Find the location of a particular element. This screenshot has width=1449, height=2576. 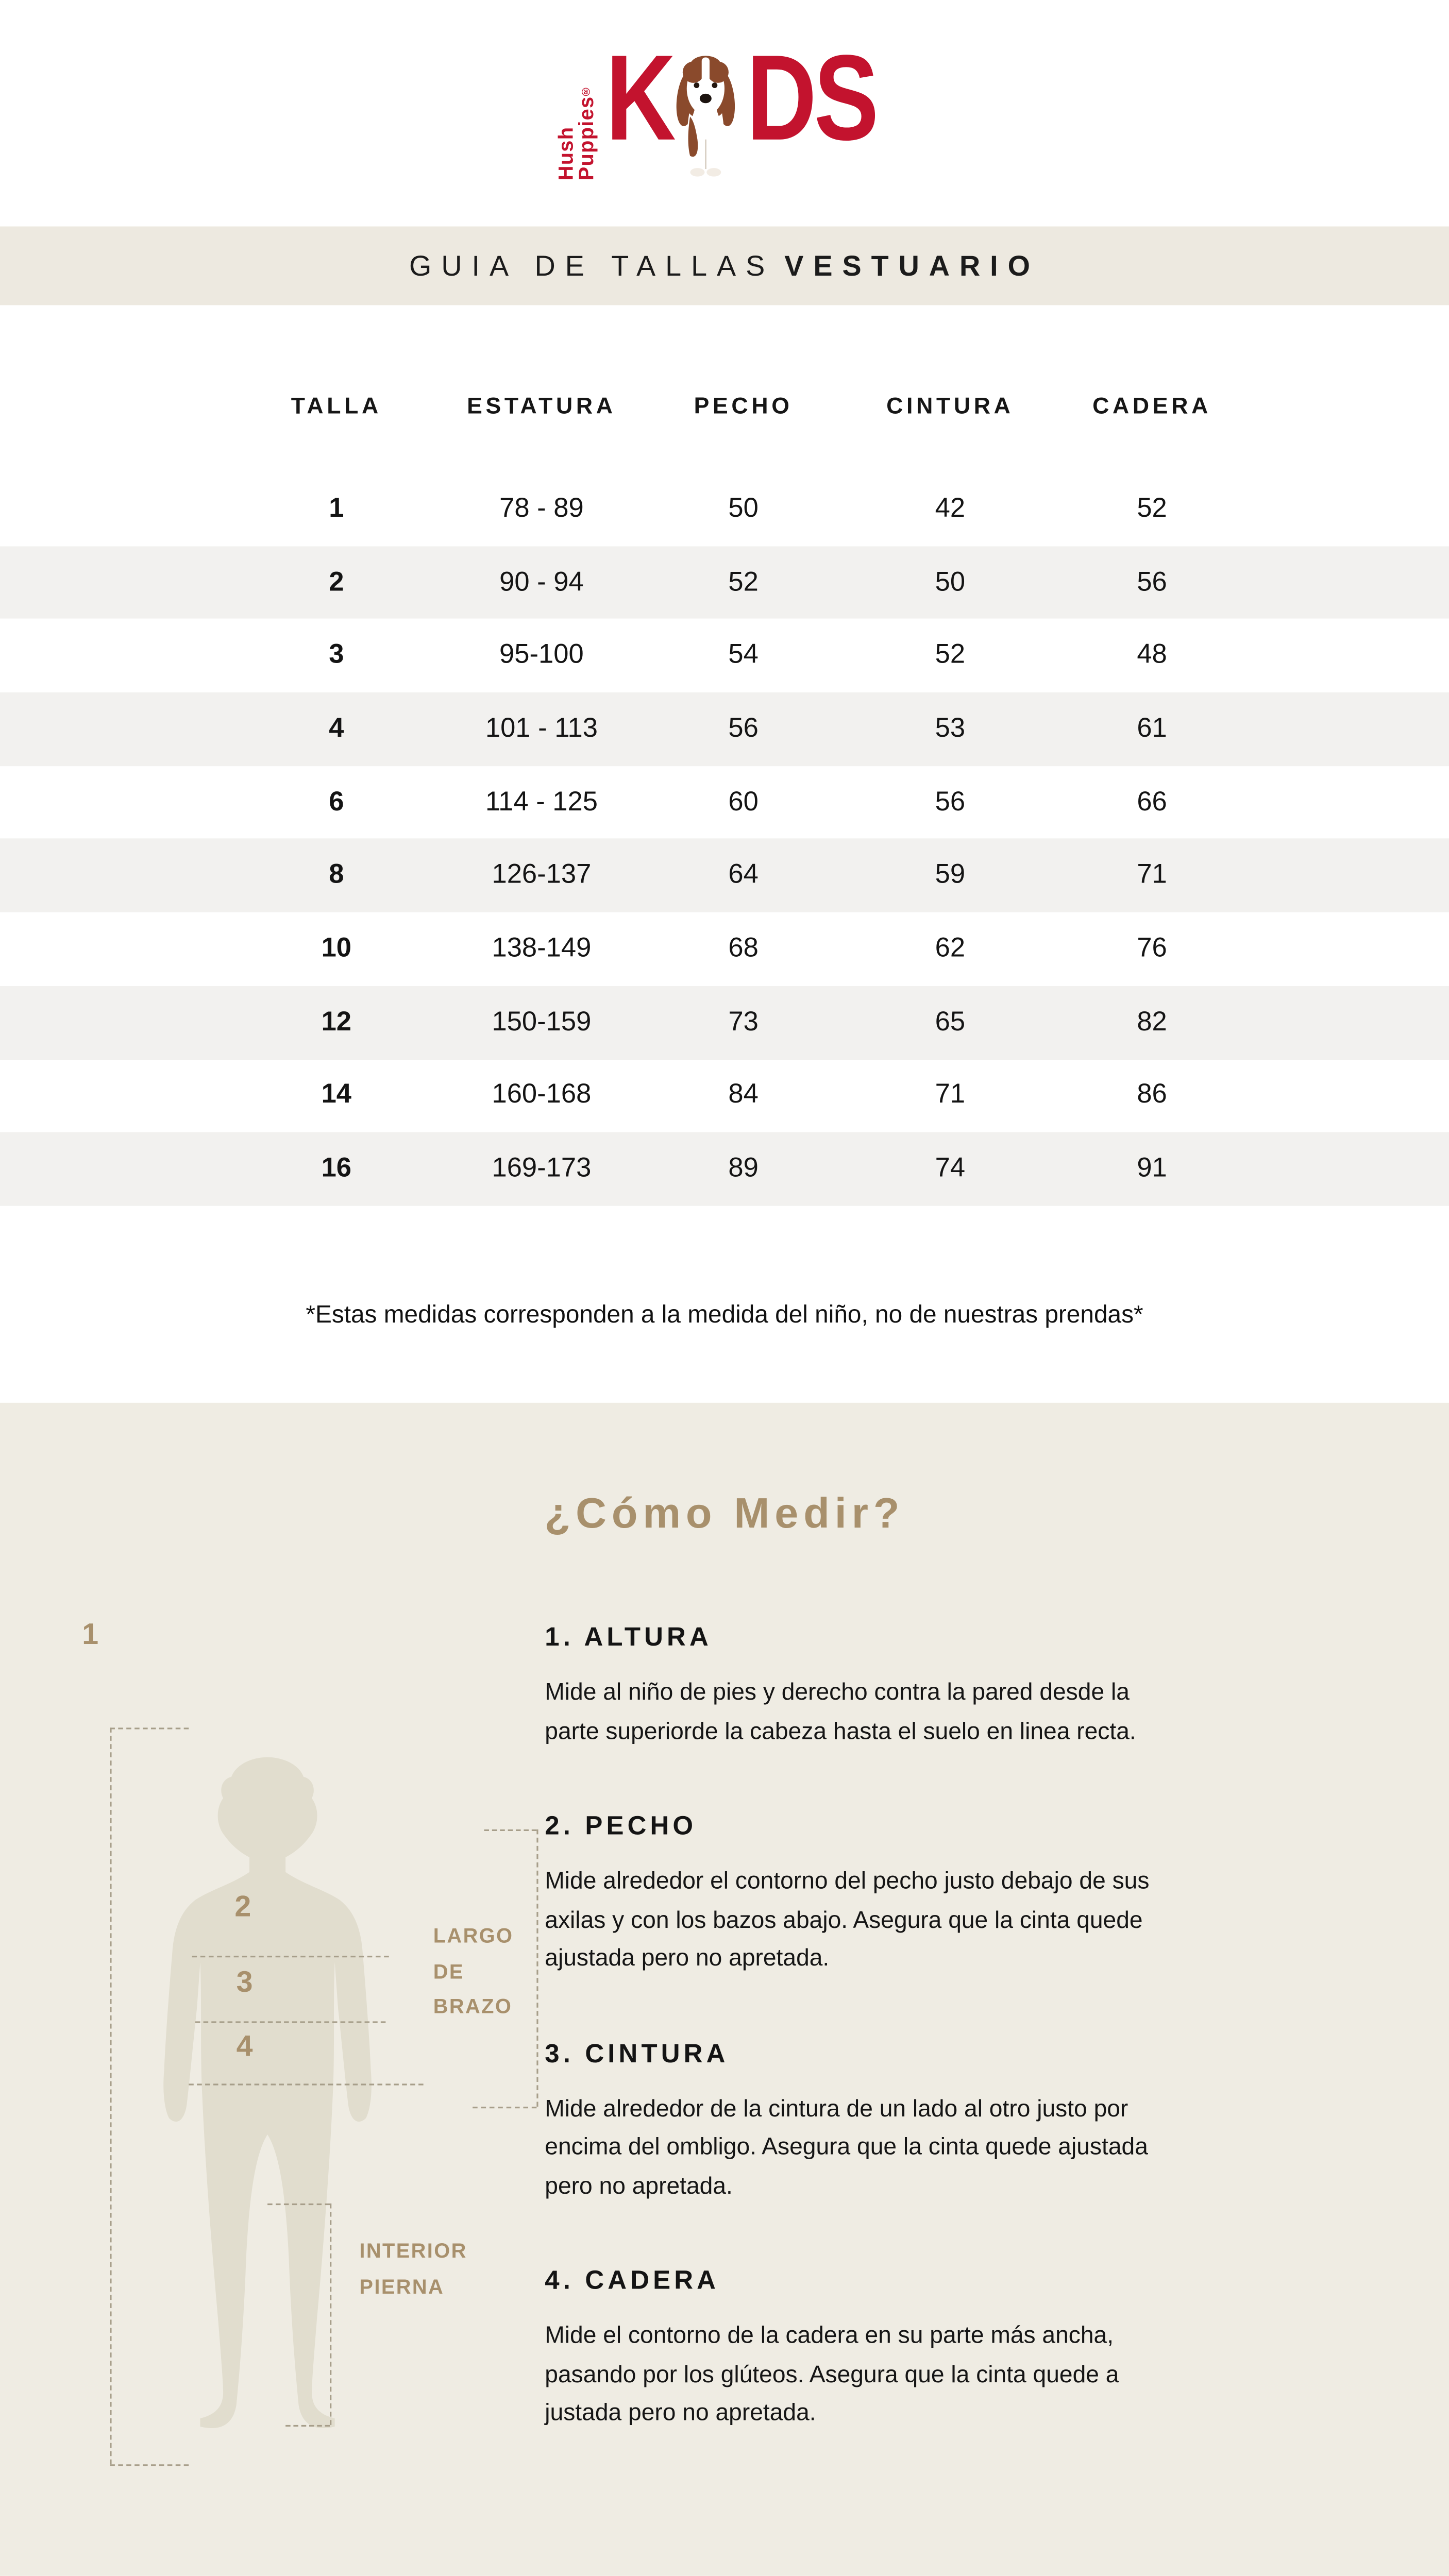

size-cell: 1 is located at coordinates (336, 508).